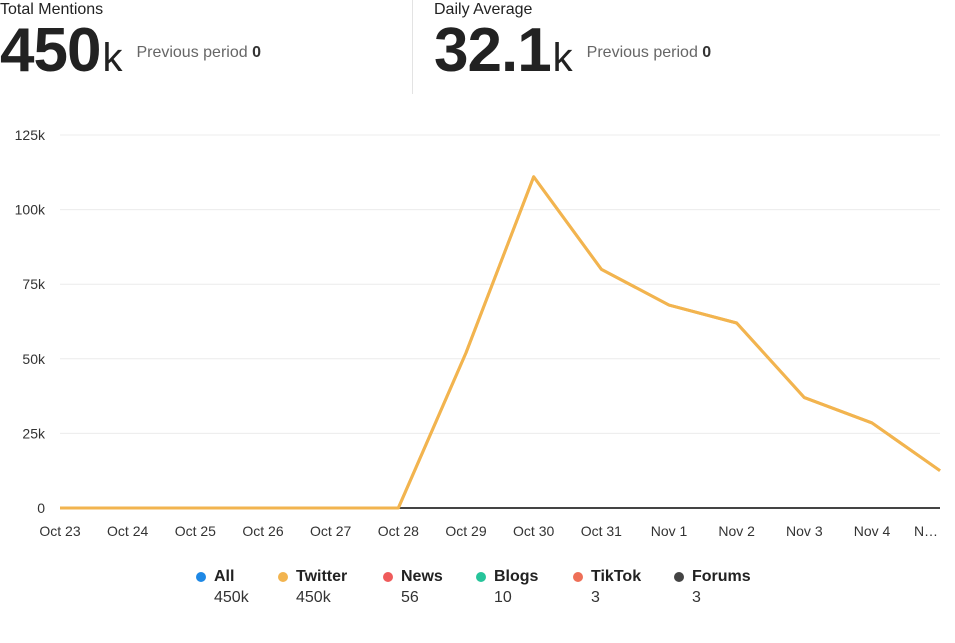 The image size is (955, 643). I want to click on kpi-title: Total Mentions, so click(52, 9).